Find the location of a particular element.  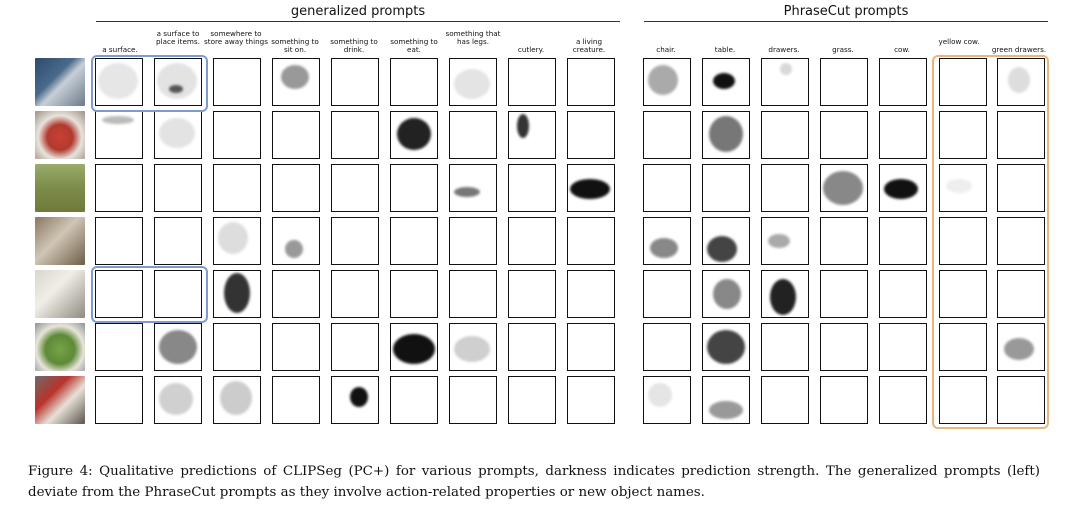

col-header-a-surface: a surface. is located at coordinates (120, 49).